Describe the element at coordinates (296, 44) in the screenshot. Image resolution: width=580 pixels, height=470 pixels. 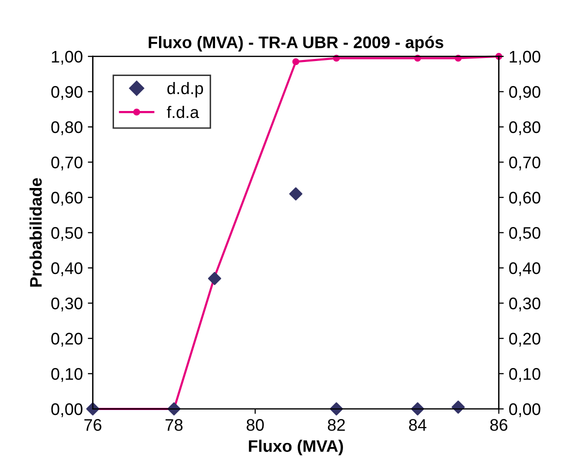
I see `chart-title: Fluxo (MVA) - TR-A UBR - 2009 - após` at that location.